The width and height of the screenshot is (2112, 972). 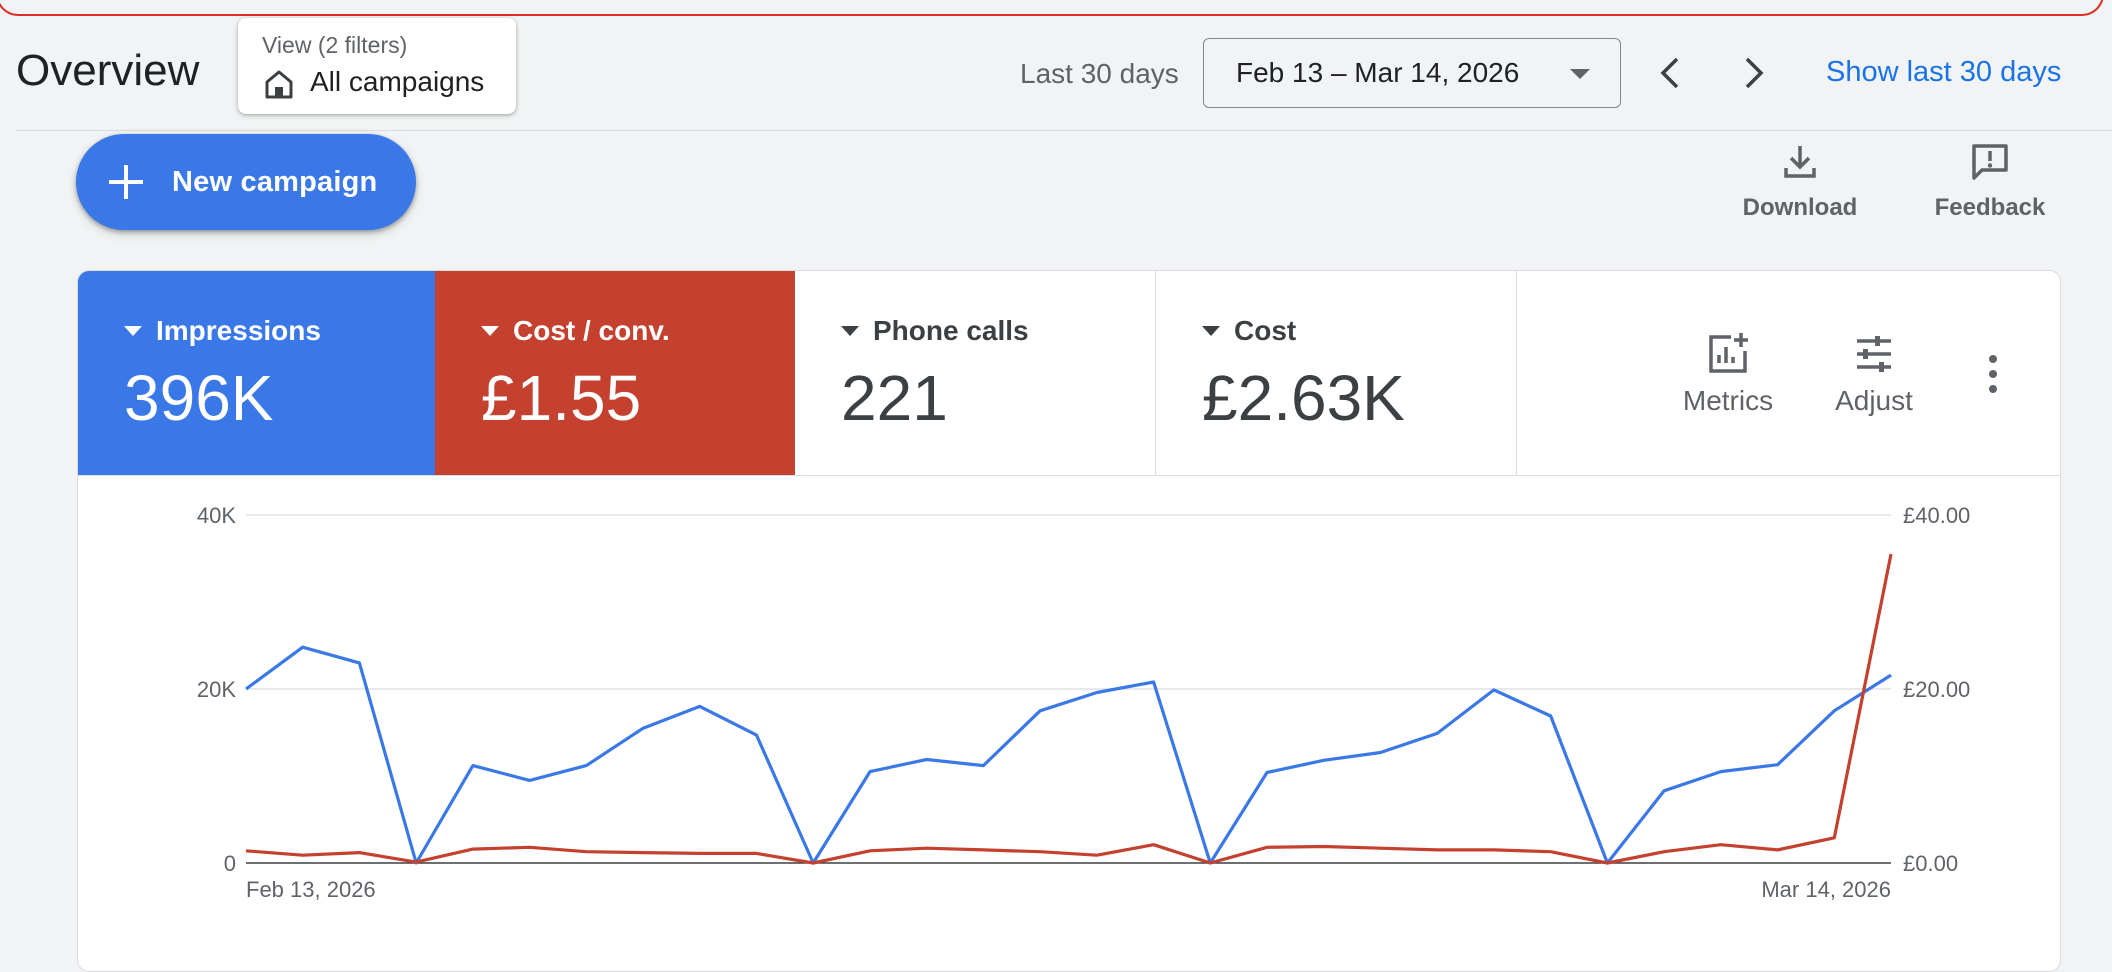 I want to click on date-range-dropdown: Feb 13 – Mar 14, 2026, so click(x=1412, y=73).